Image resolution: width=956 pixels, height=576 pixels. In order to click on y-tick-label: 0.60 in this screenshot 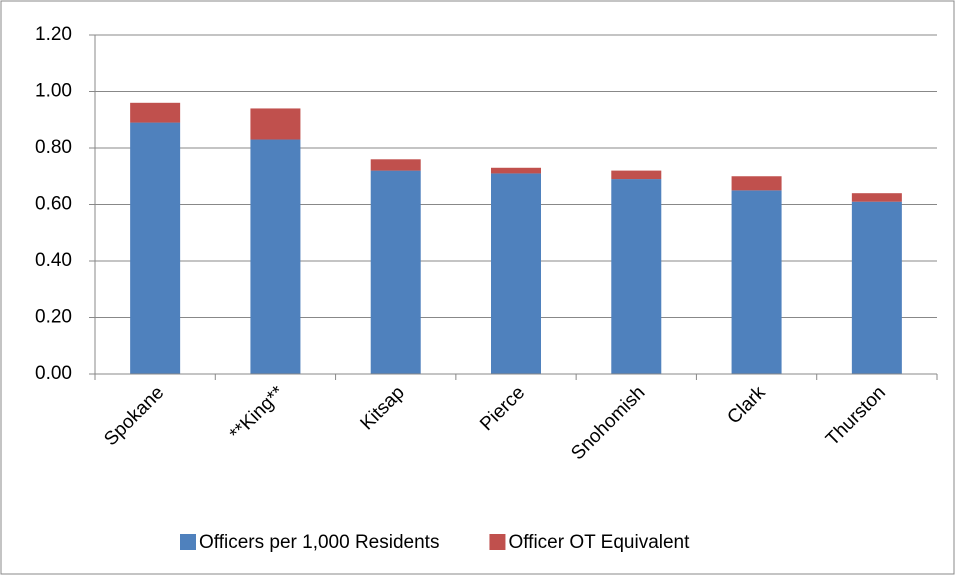, I will do `click(53, 204)`.